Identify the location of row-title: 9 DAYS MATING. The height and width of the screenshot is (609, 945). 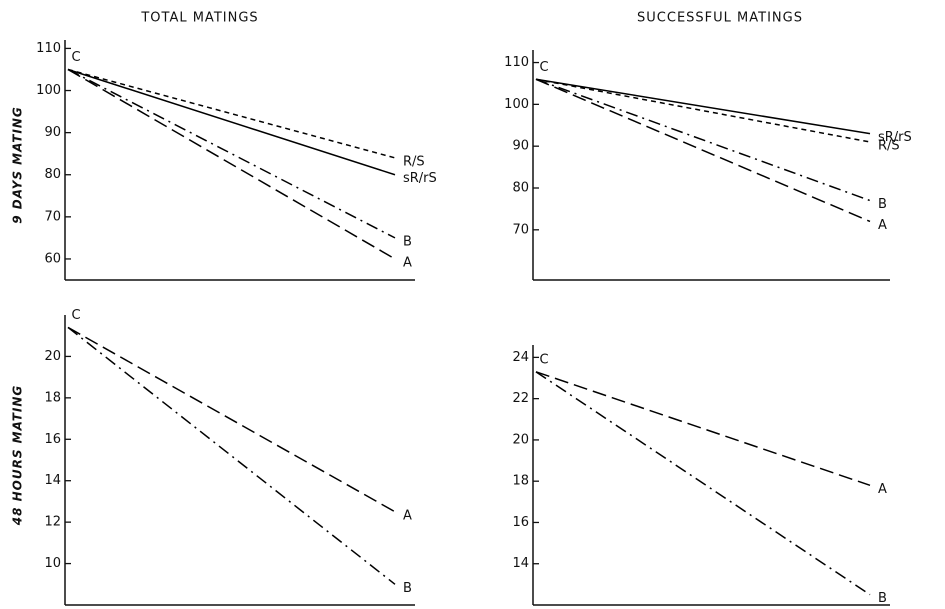
(18, 165).